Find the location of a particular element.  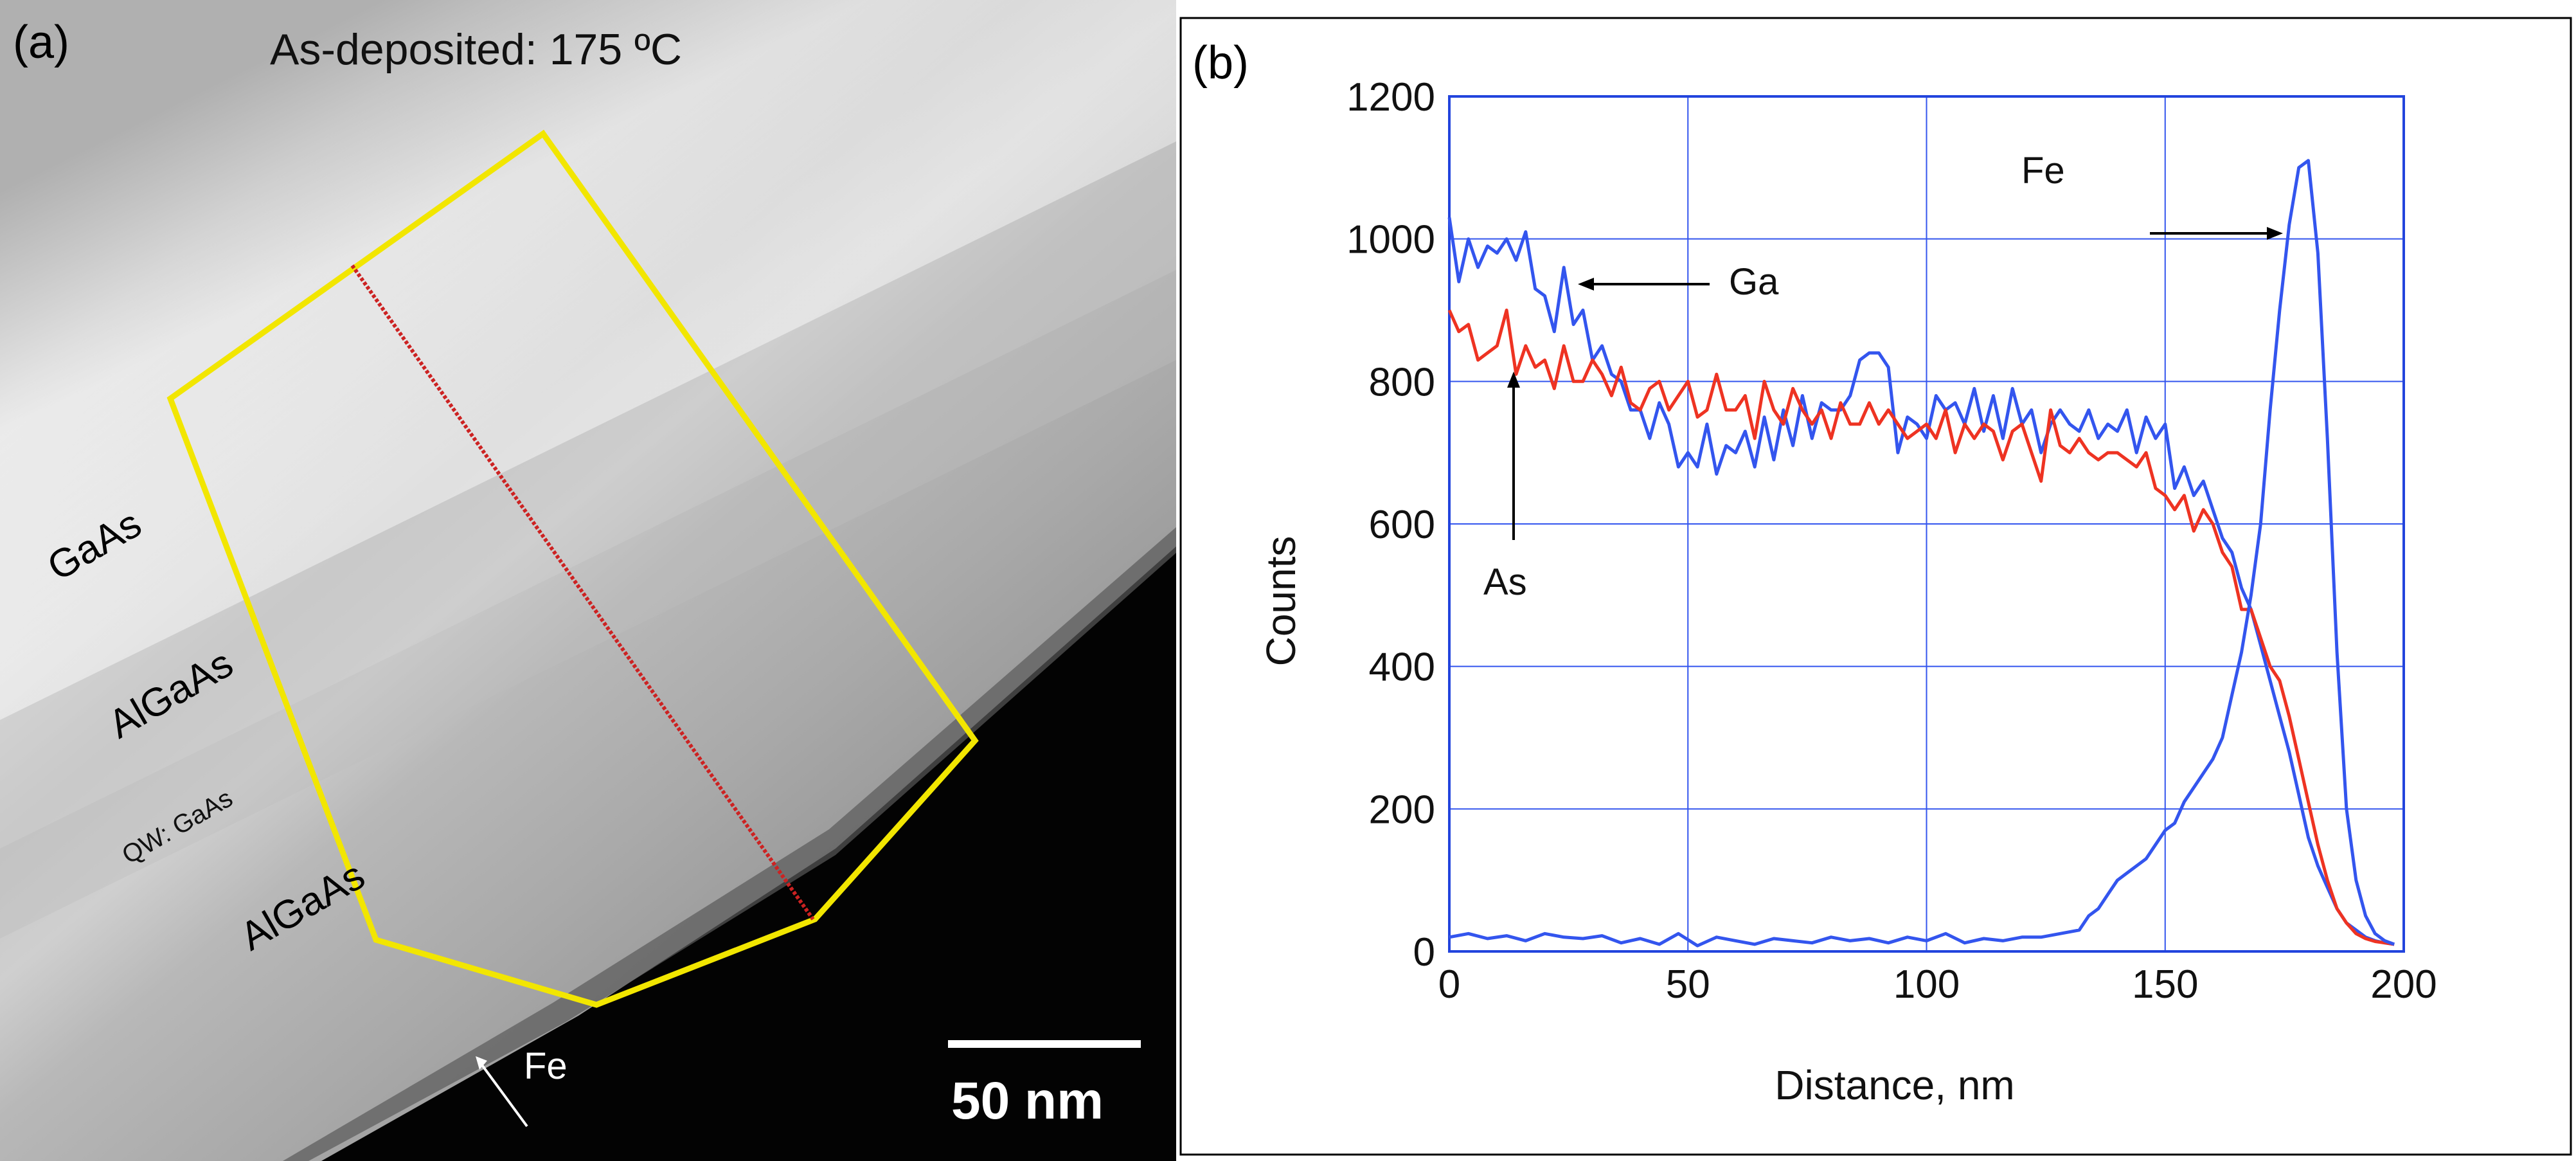

line-scan-path is located at coordinates (582, 592).